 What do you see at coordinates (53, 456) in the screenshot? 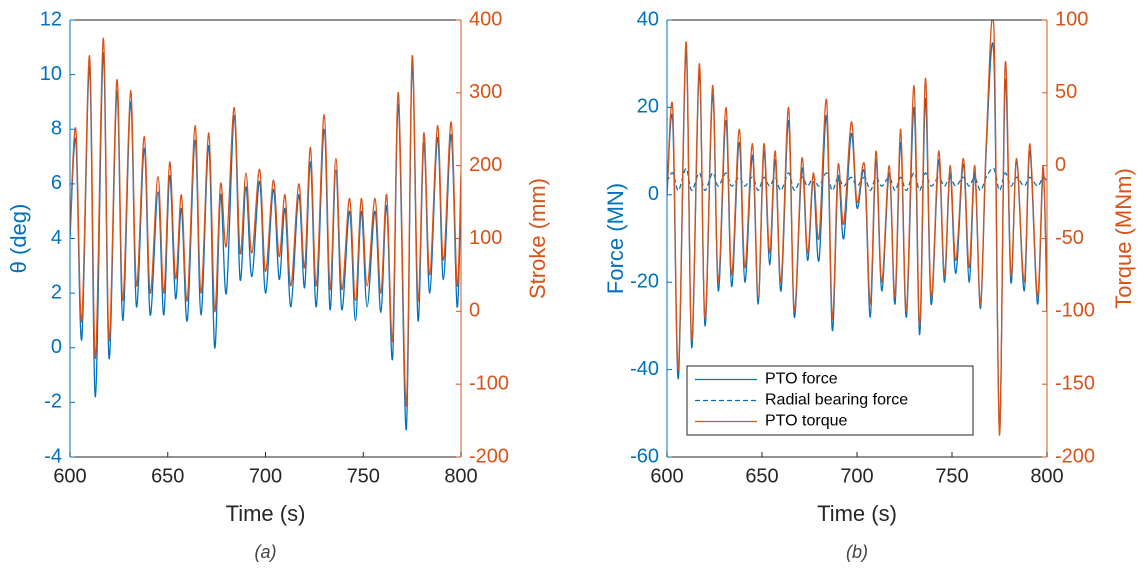
I see `y-tick-label: -4` at bounding box center [53, 456].